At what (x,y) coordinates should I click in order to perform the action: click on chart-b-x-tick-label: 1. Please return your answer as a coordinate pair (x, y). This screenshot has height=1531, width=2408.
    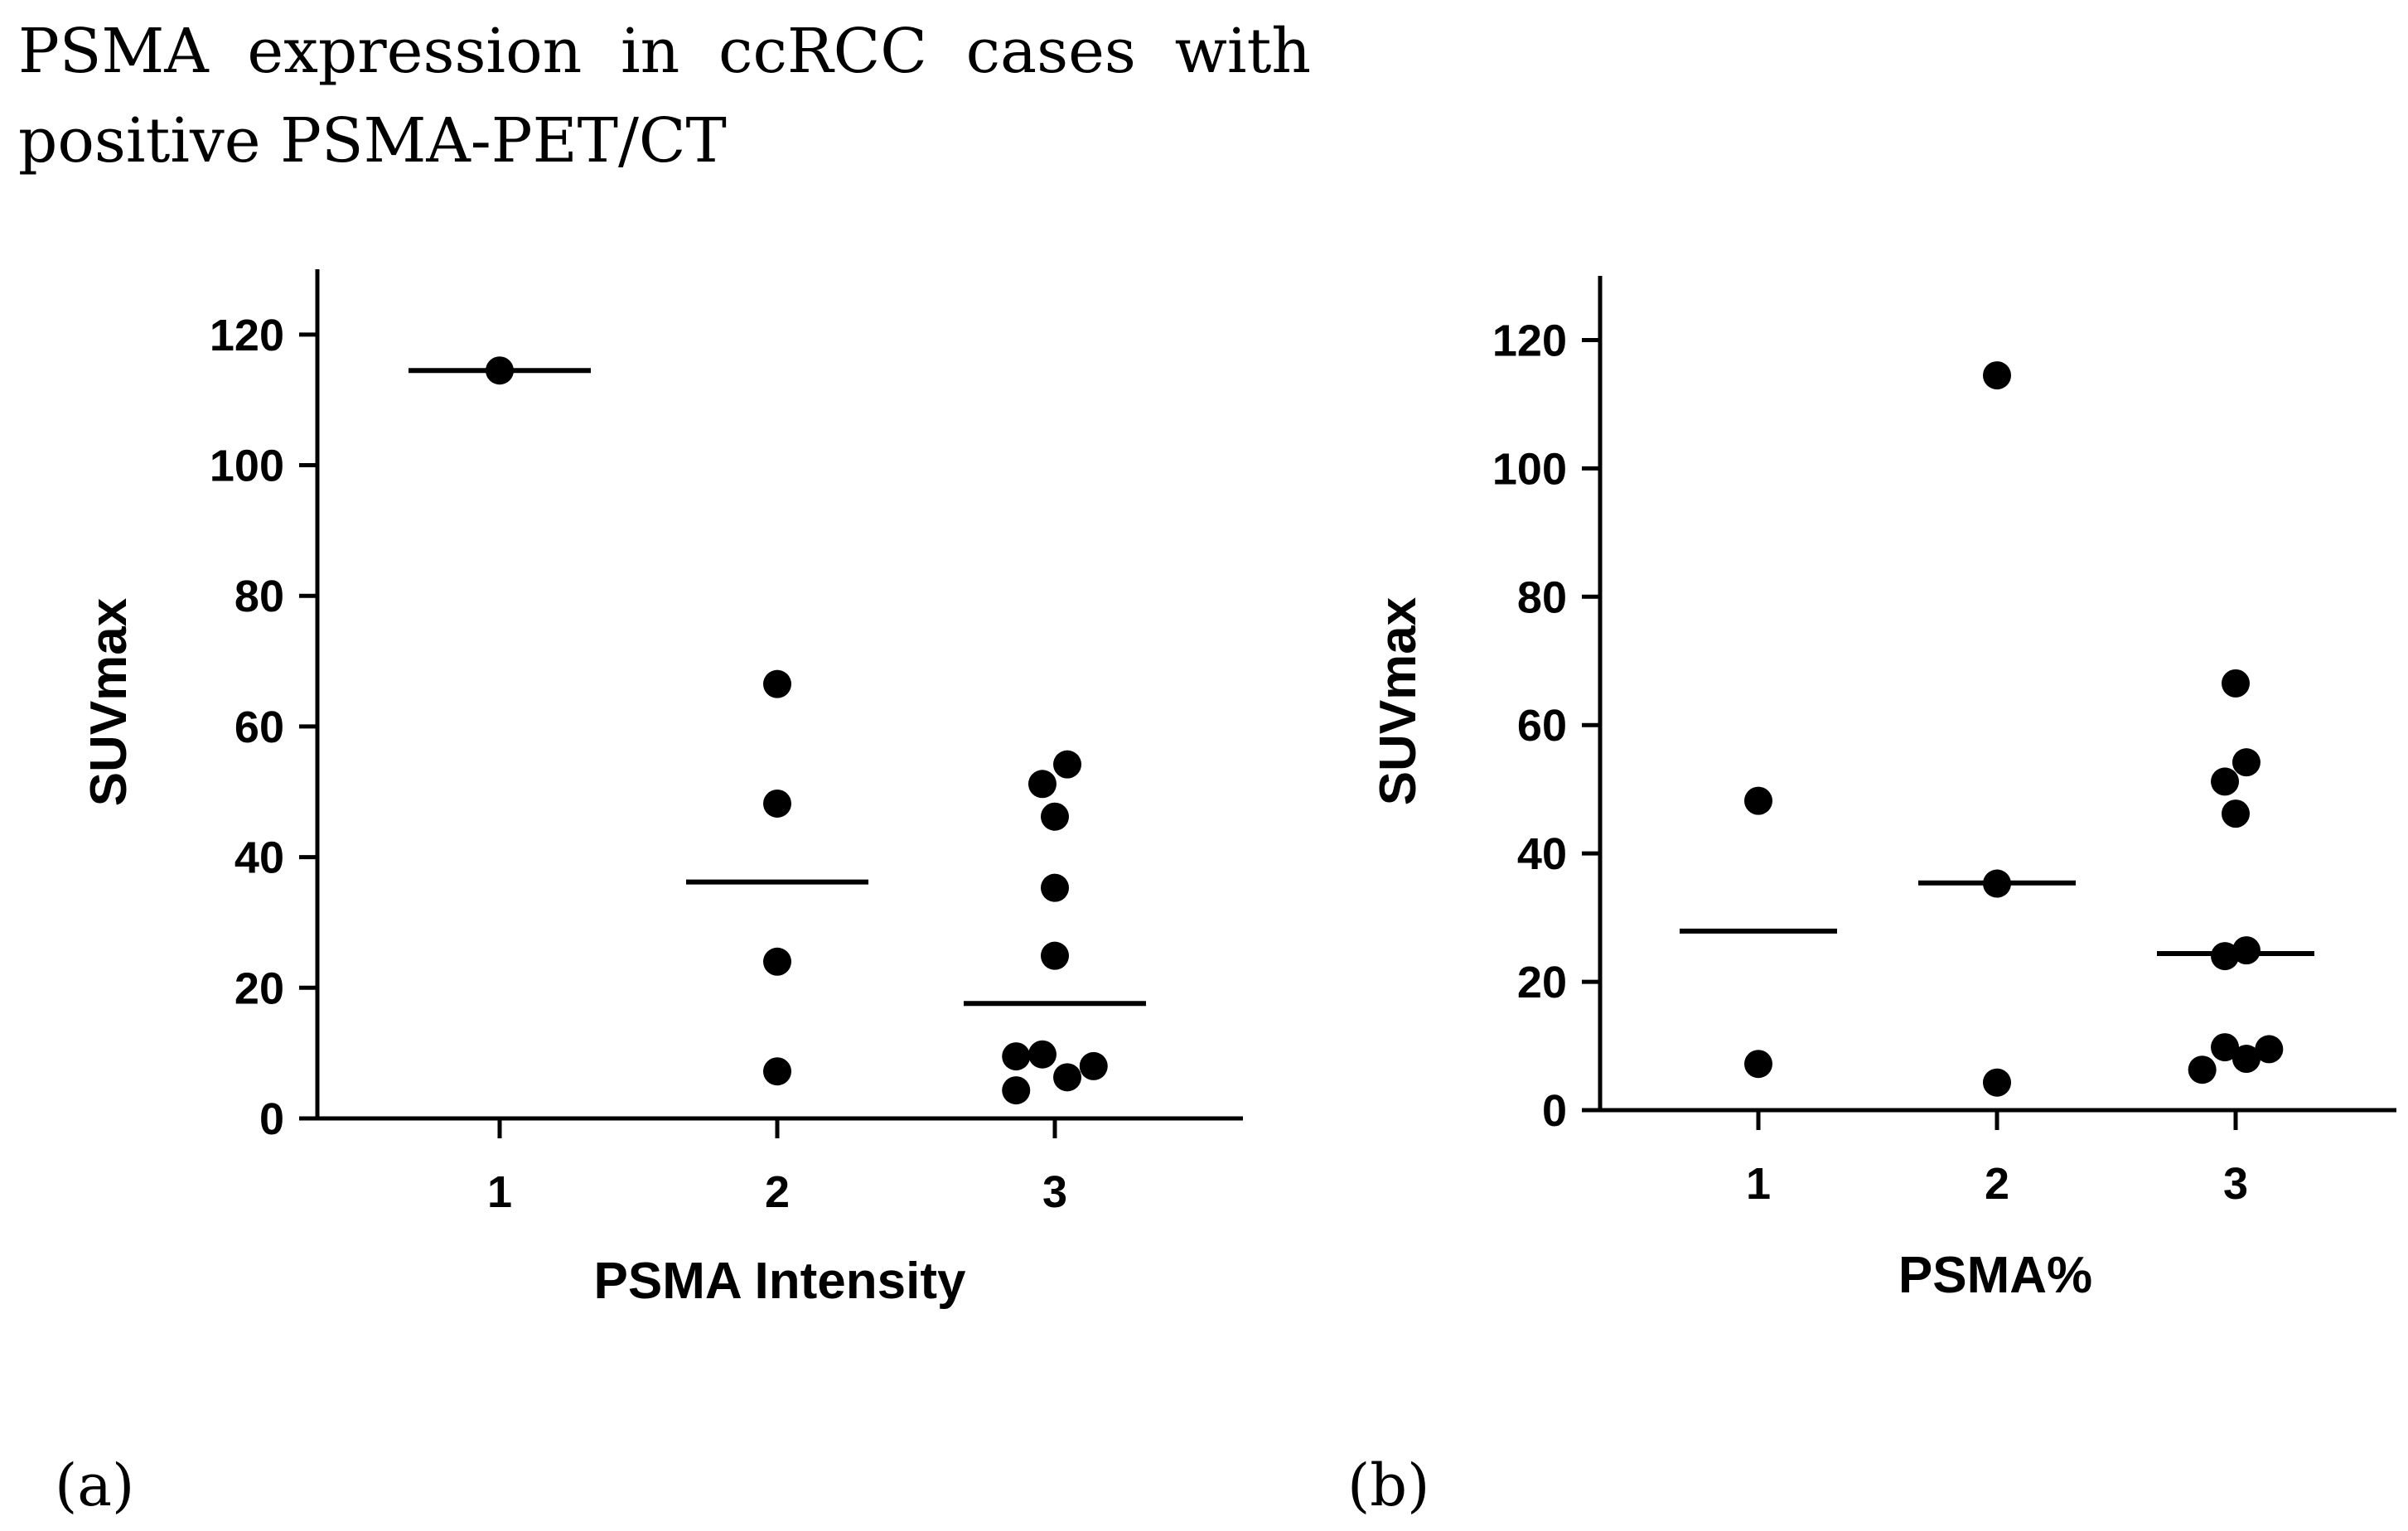
    Looking at the image, I should click on (1758, 1184).